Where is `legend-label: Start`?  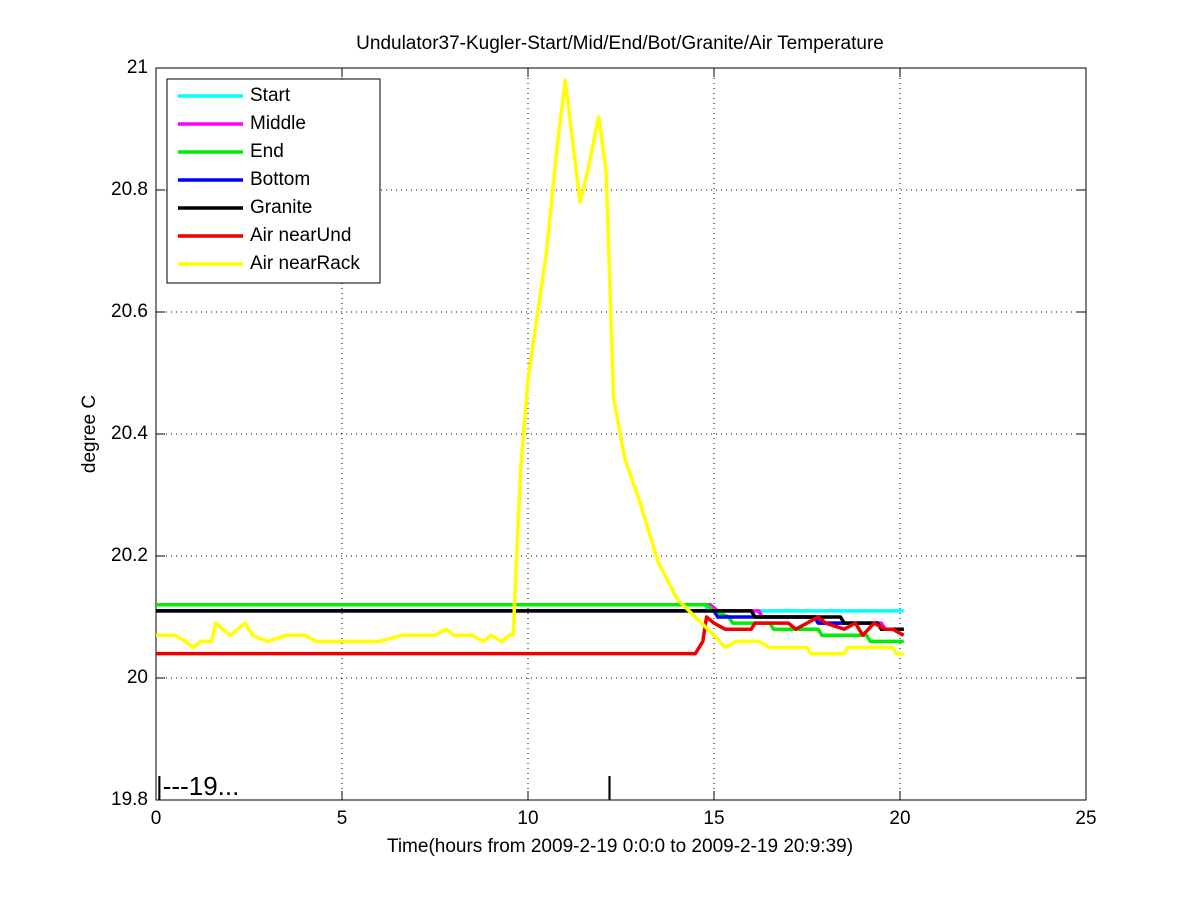
legend-label: Start is located at coordinates (270, 95).